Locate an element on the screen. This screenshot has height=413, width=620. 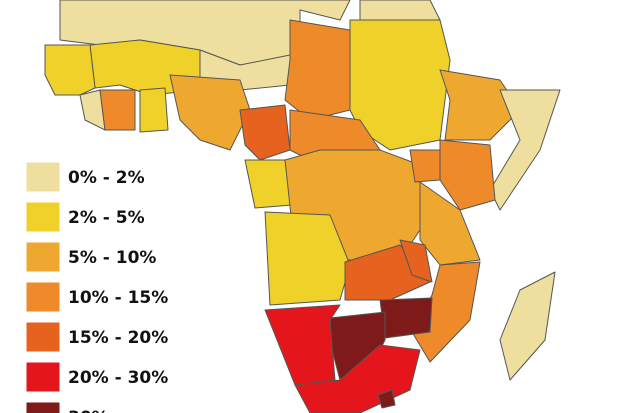
legend-label: 10% - 15% is located at coordinates (118, 298).